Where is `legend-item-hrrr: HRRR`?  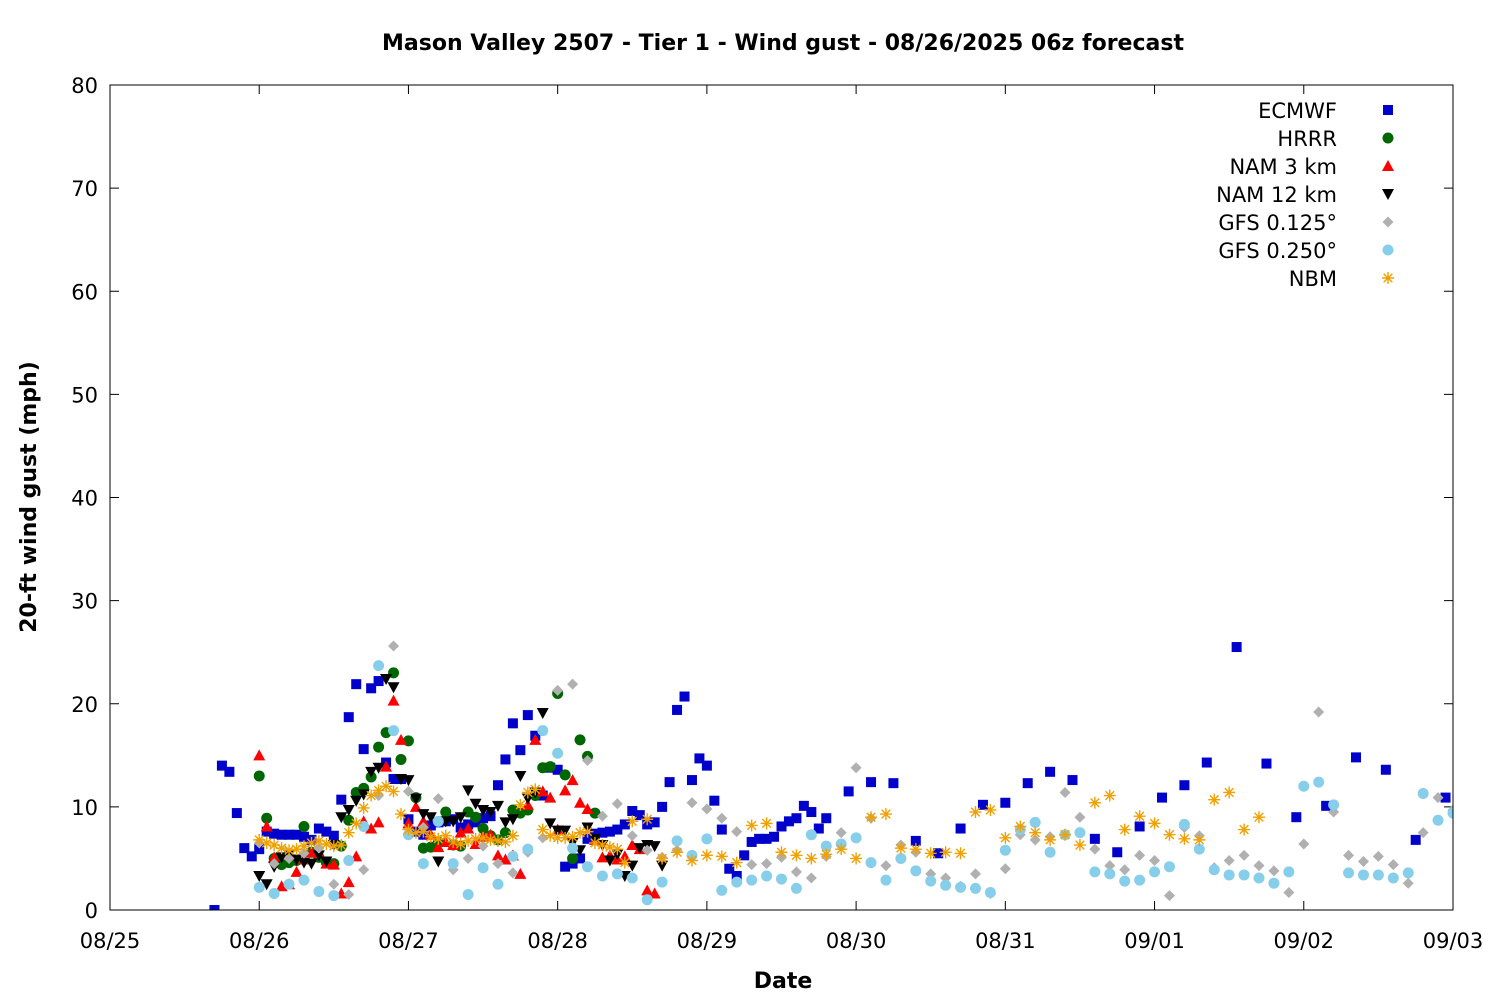
legend-item-hrrr: HRRR is located at coordinates (1335, 139).